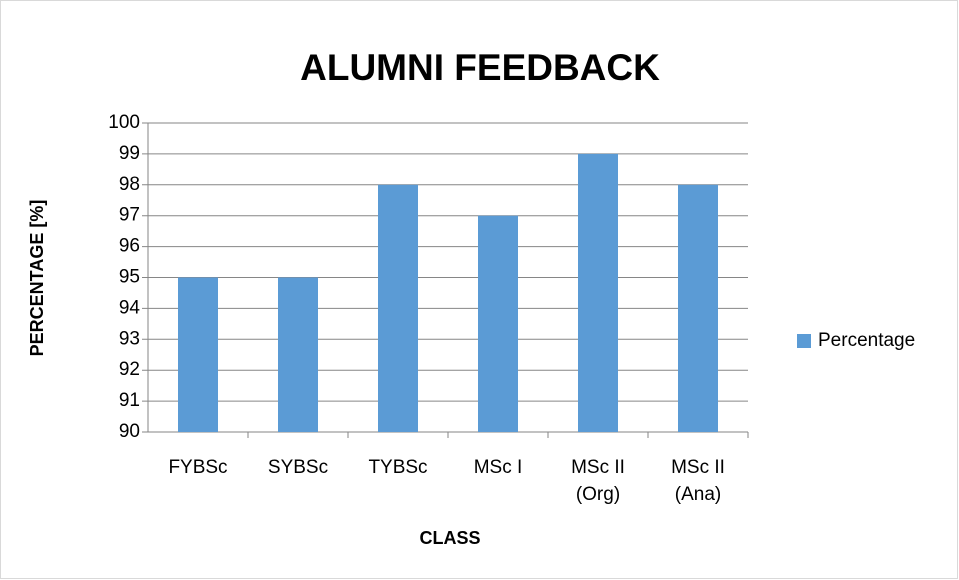  I want to click on legend-label: Percentage, so click(866, 340).